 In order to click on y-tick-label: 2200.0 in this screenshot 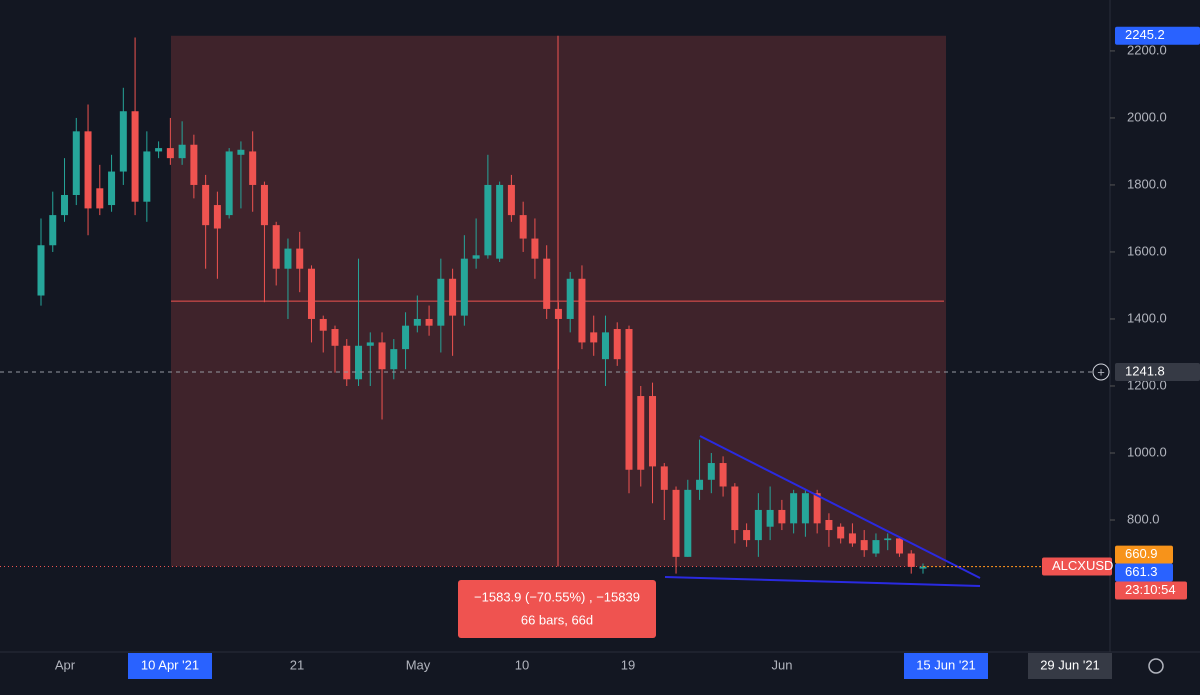, I will do `click(1147, 49)`.